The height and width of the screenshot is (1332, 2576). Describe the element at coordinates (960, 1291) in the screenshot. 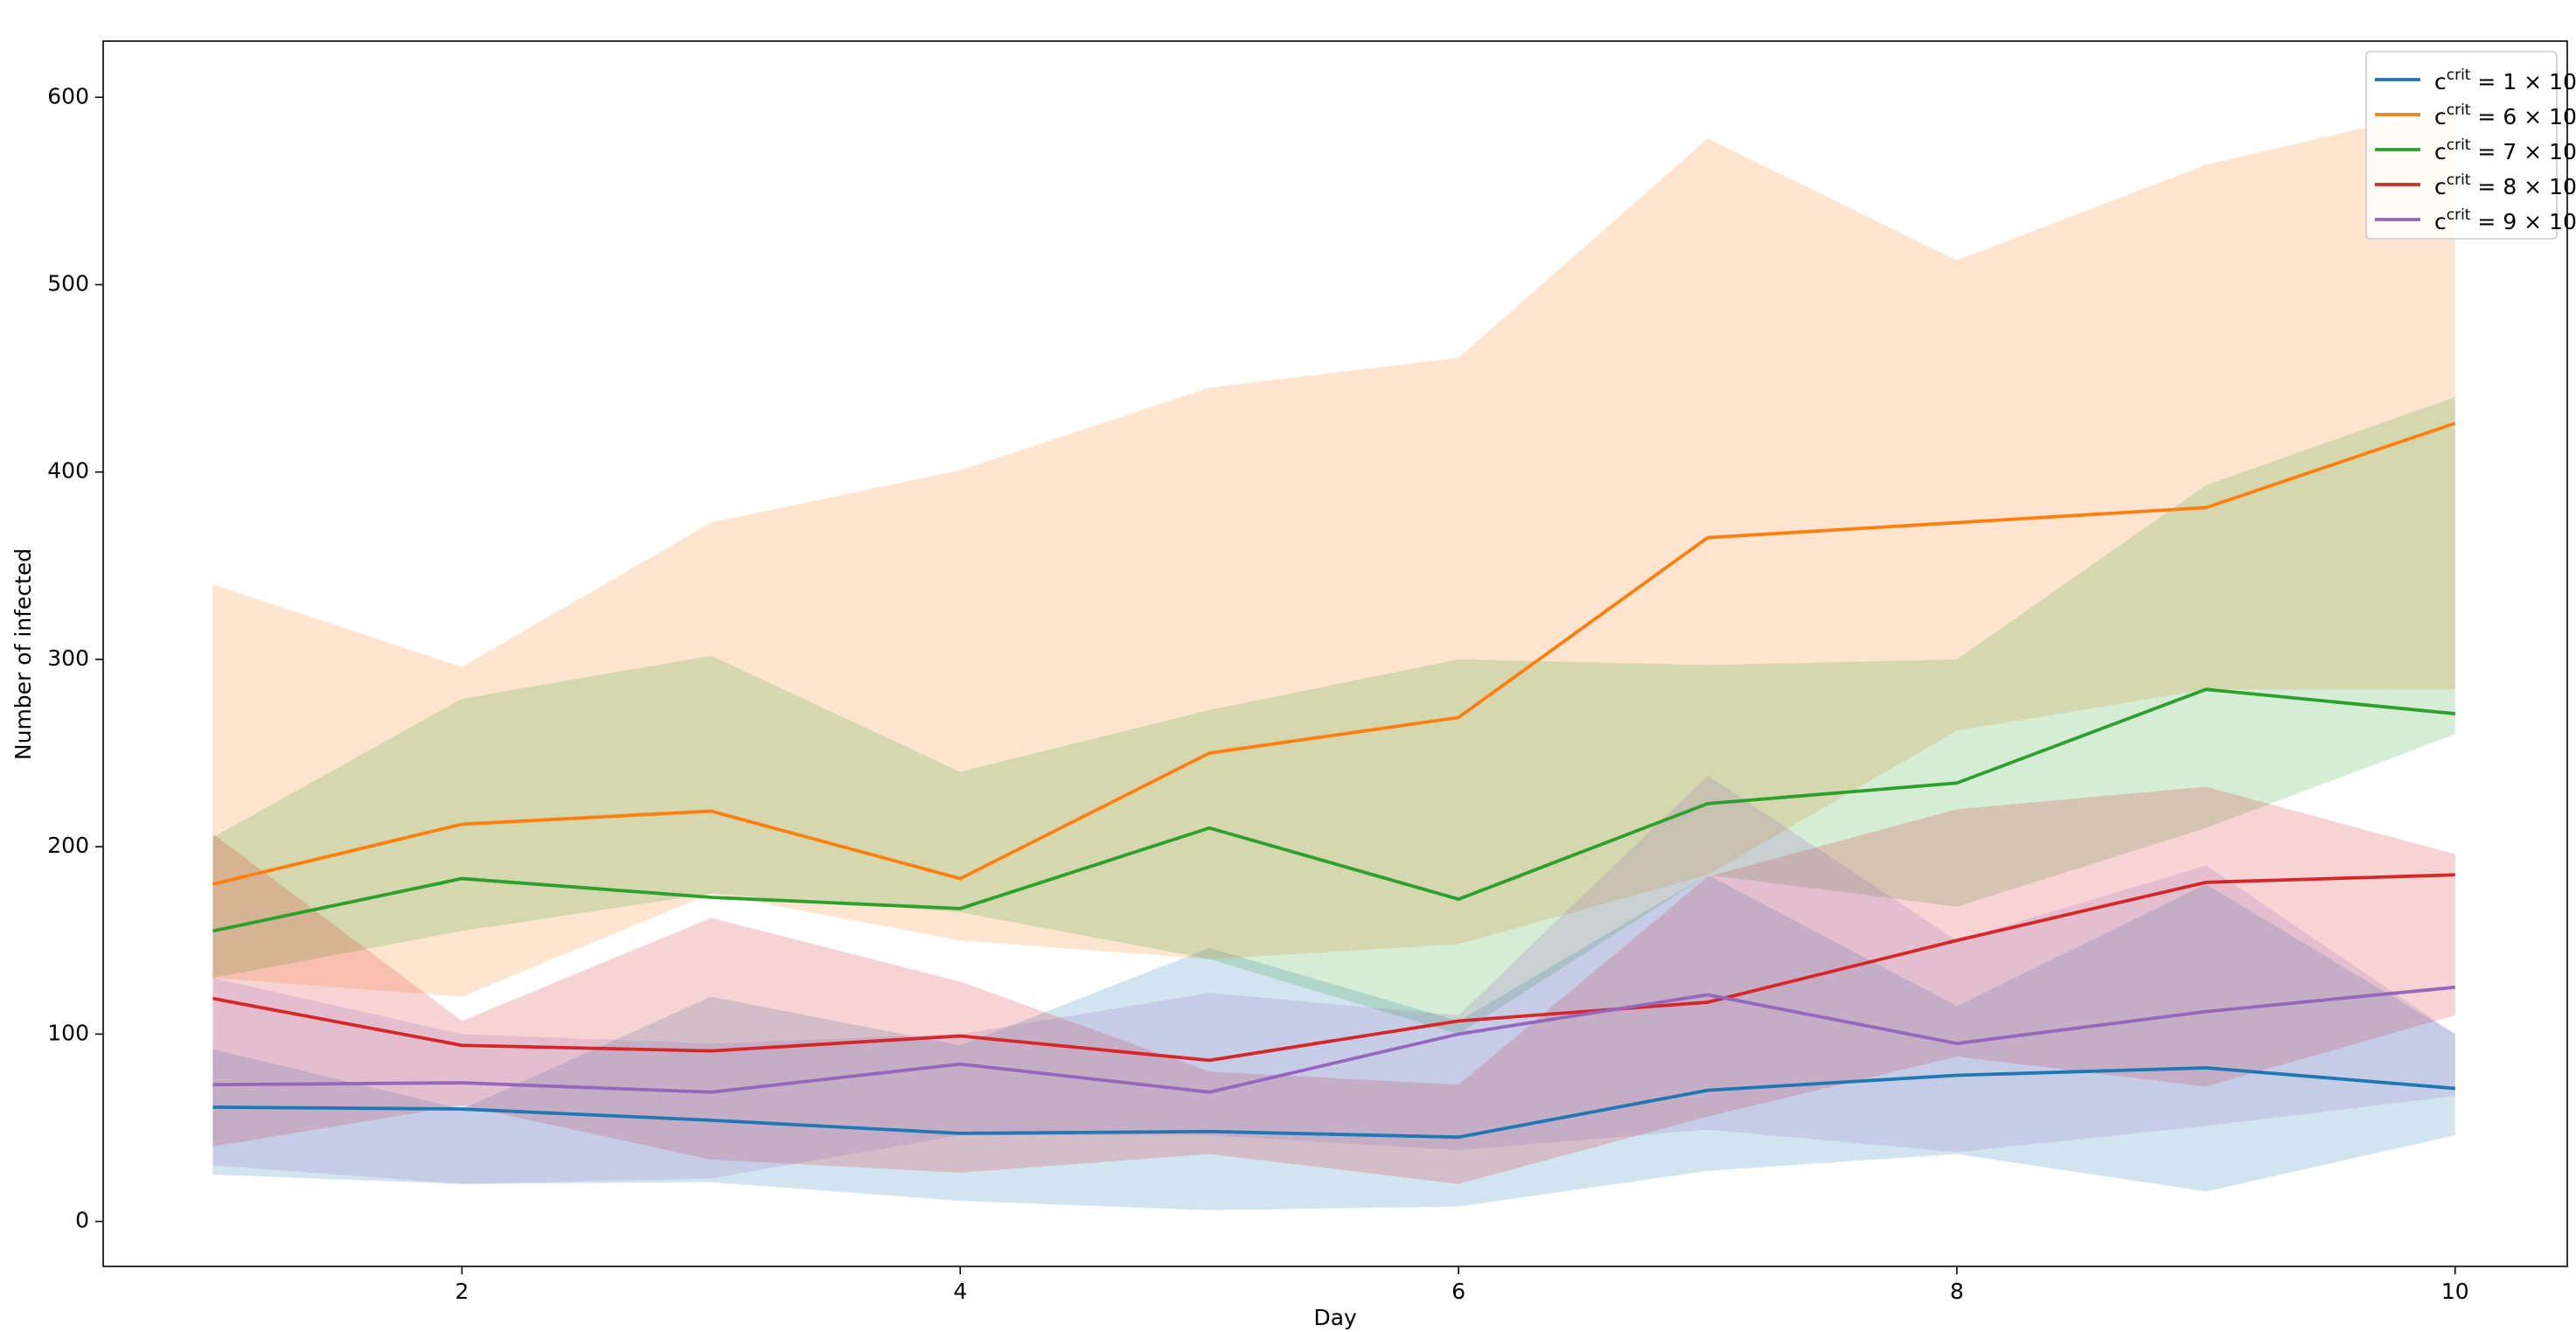

I see `x-tick-label: 4` at that location.